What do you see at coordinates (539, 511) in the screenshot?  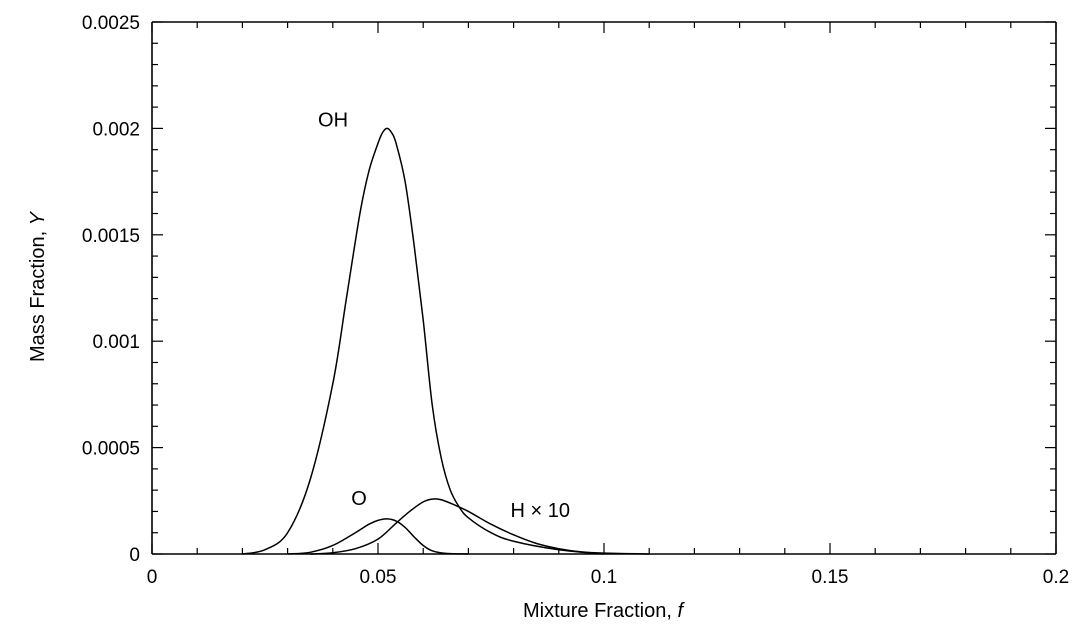 I see `series-label-h-10: H × 10` at bounding box center [539, 511].